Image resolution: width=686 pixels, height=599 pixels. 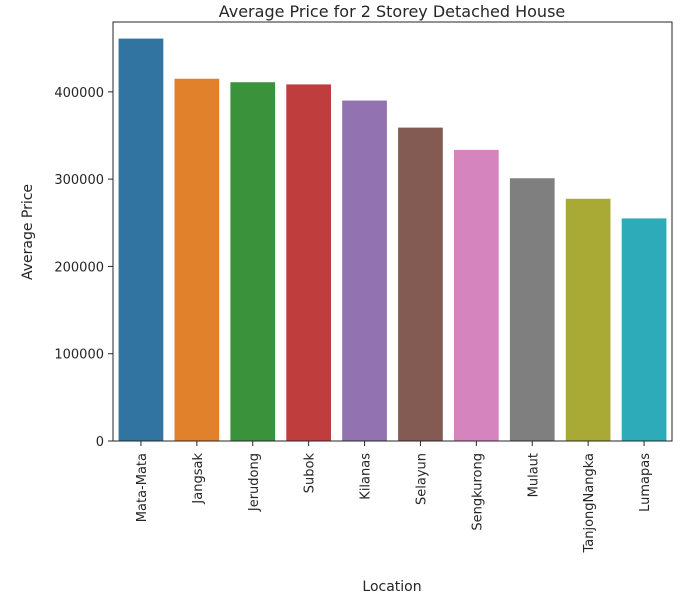 What do you see at coordinates (644, 329) in the screenshot?
I see `bar-lumapas` at bounding box center [644, 329].